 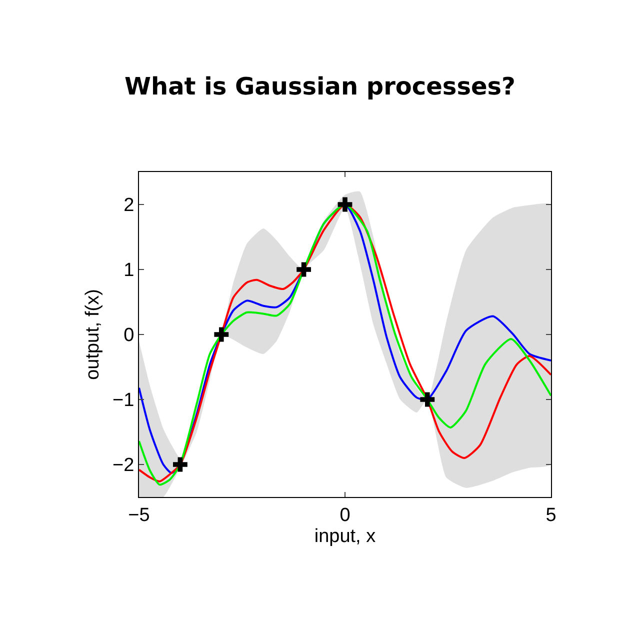 What do you see at coordinates (345, 536) in the screenshot?
I see `x-axis-title: input, x` at bounding box center [345, 536].